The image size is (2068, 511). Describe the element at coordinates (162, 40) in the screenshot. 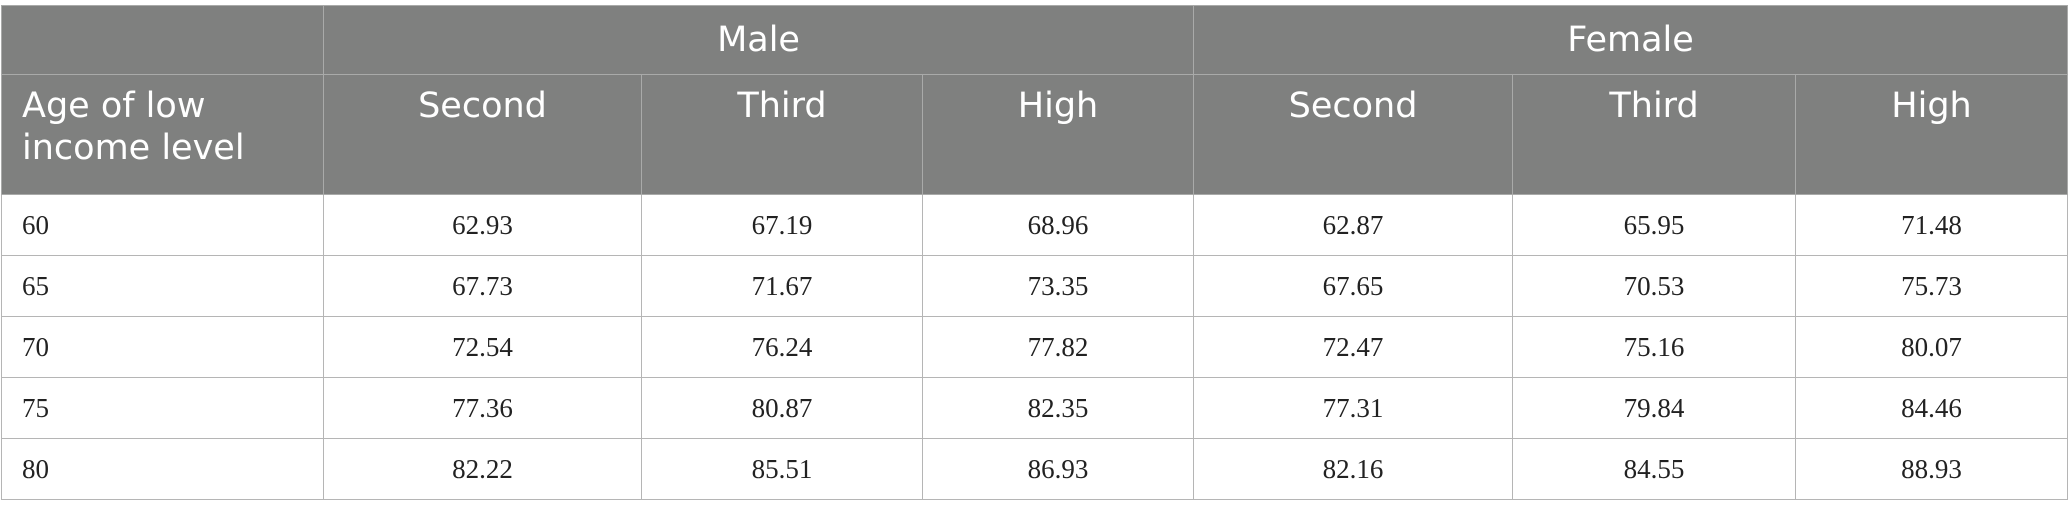

I see `empty-header-cell` at that location.